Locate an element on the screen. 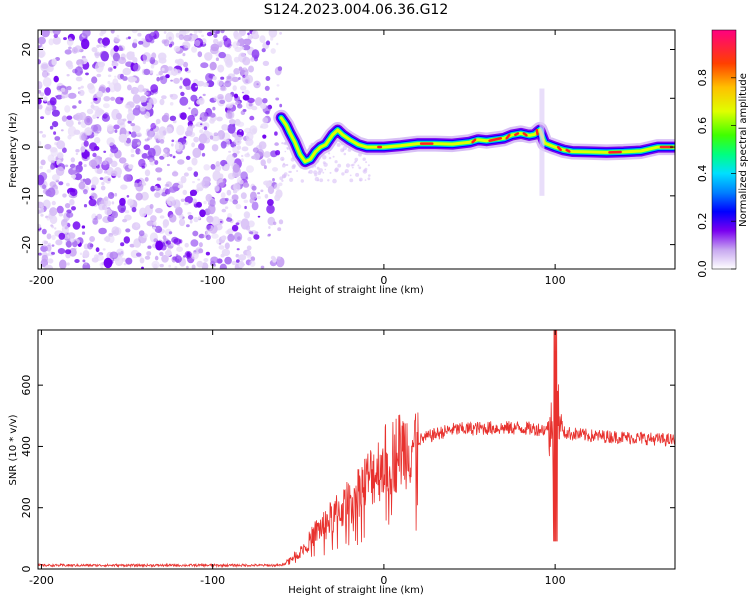 The image size is (750, 604). spectrogram-y-tick-label: -10 is located at coordinates (26, 196).